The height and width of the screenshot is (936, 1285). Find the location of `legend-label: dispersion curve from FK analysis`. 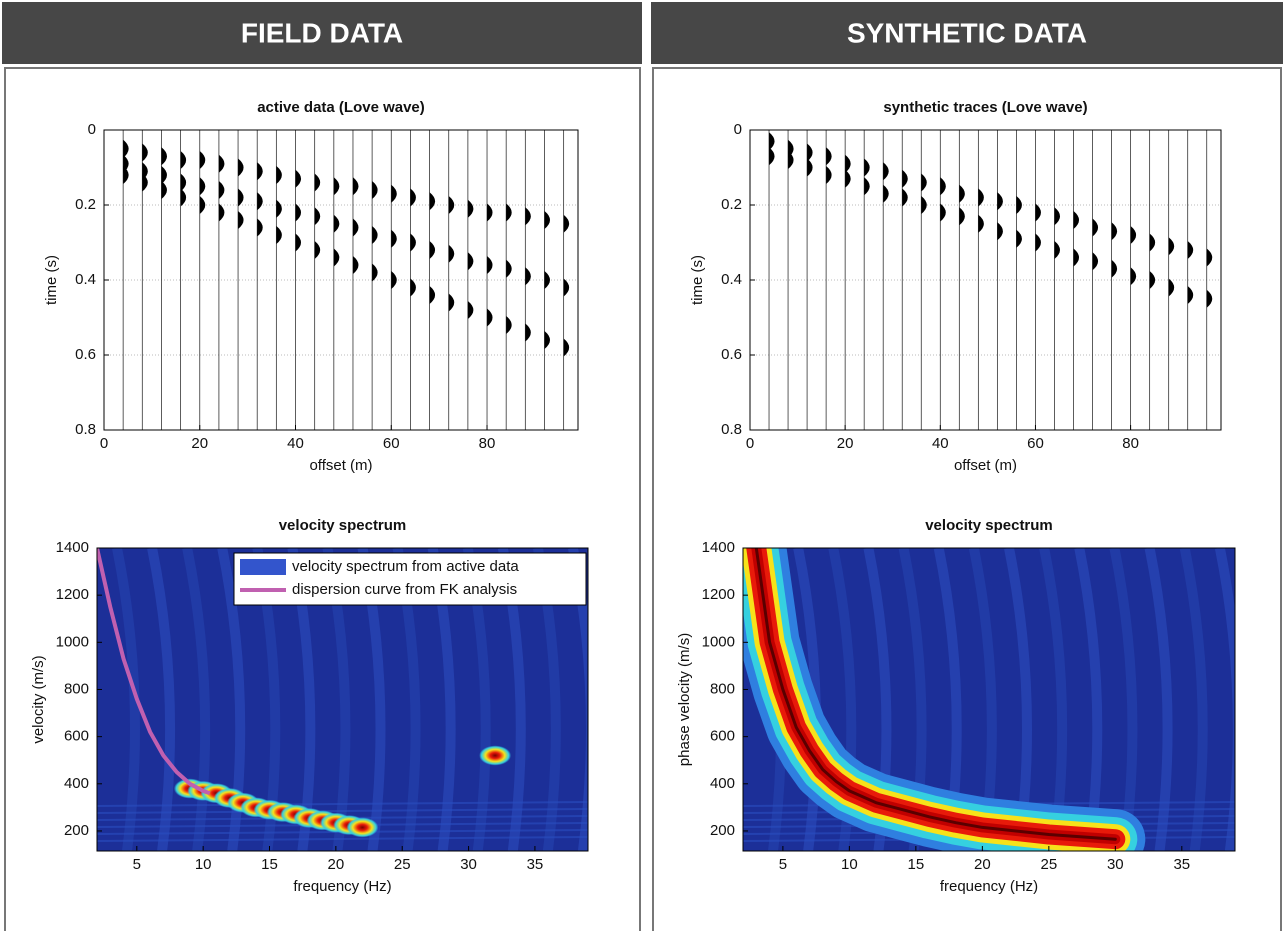

legend-label: dispersion curve from FK analysis is located at coordinates (404, 589).